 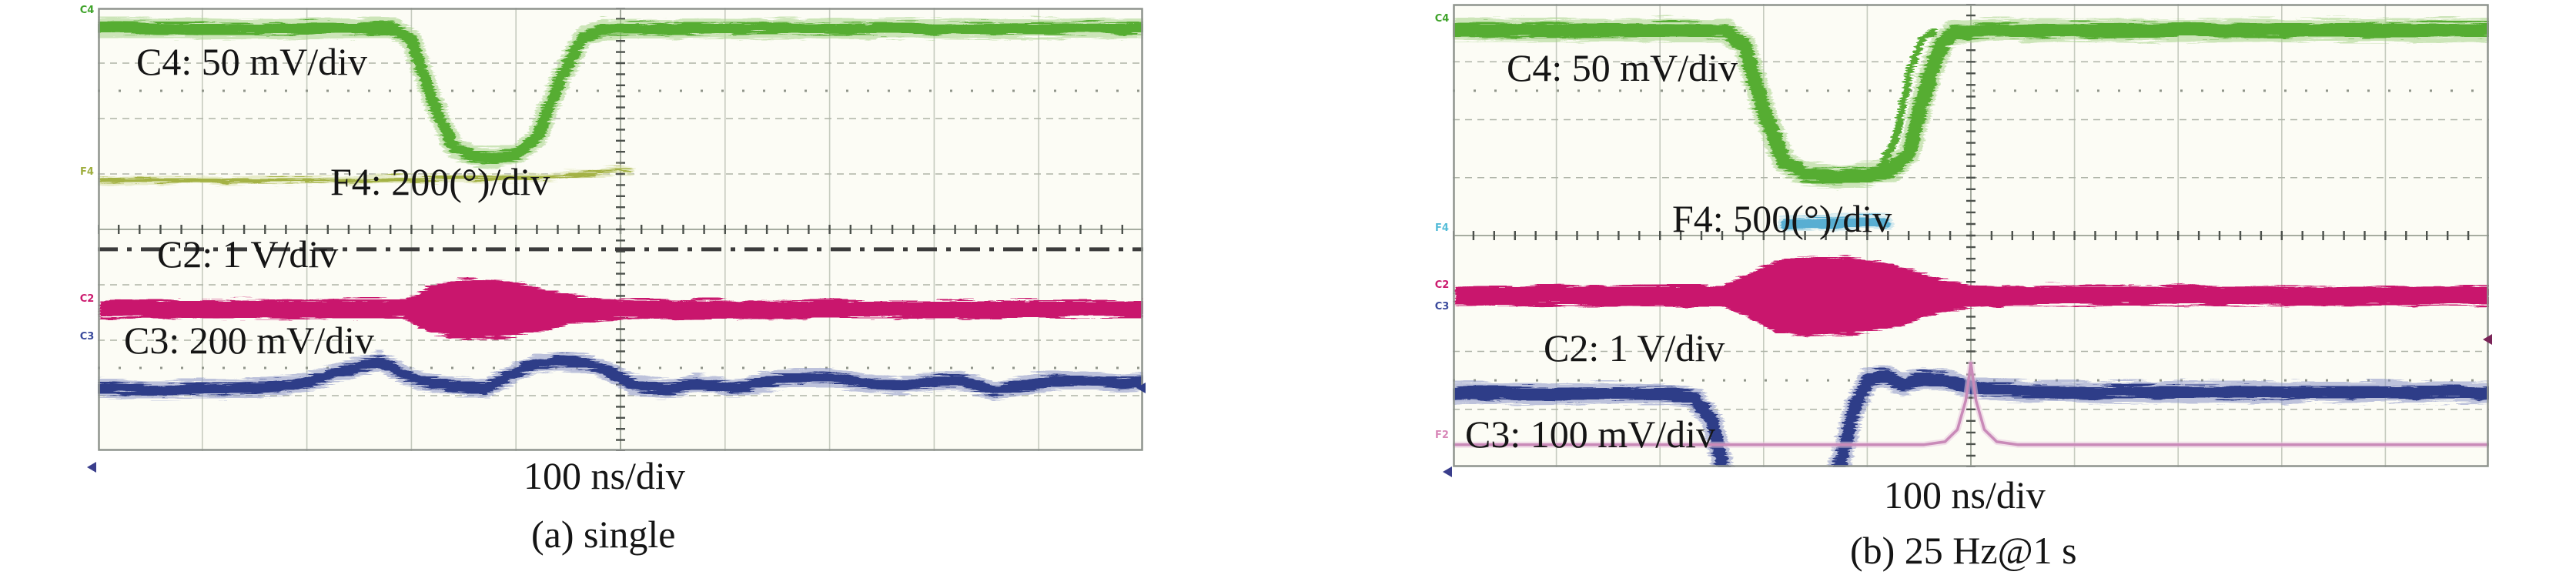 I want to click on trace-label-f4: F4: 500(°)/div, so click(x=1782, y=218).